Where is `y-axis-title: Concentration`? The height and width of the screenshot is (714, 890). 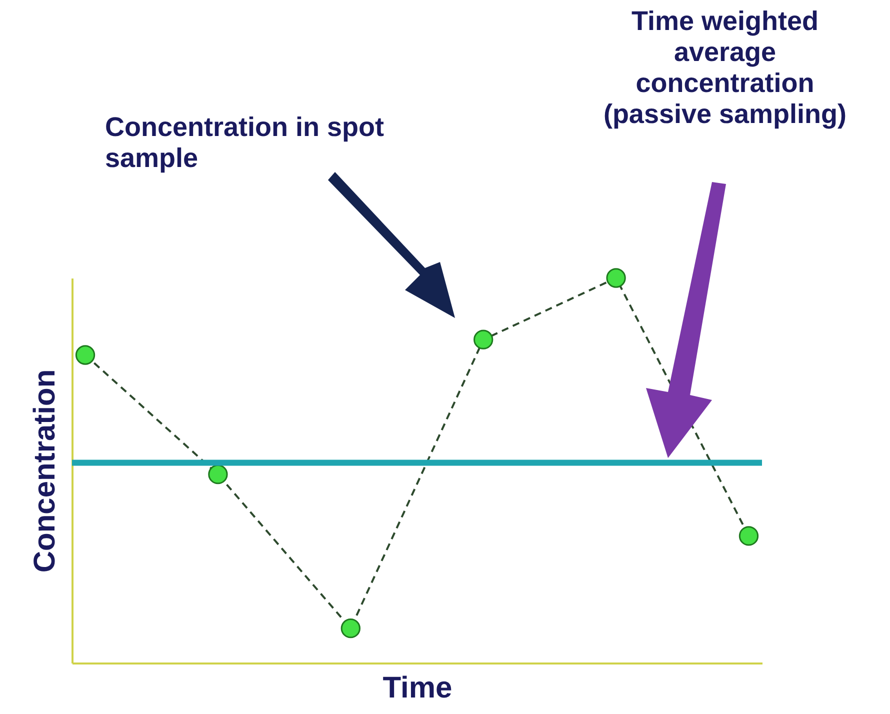 y-axis-title: Concentration is located at coordinates (45, 471).